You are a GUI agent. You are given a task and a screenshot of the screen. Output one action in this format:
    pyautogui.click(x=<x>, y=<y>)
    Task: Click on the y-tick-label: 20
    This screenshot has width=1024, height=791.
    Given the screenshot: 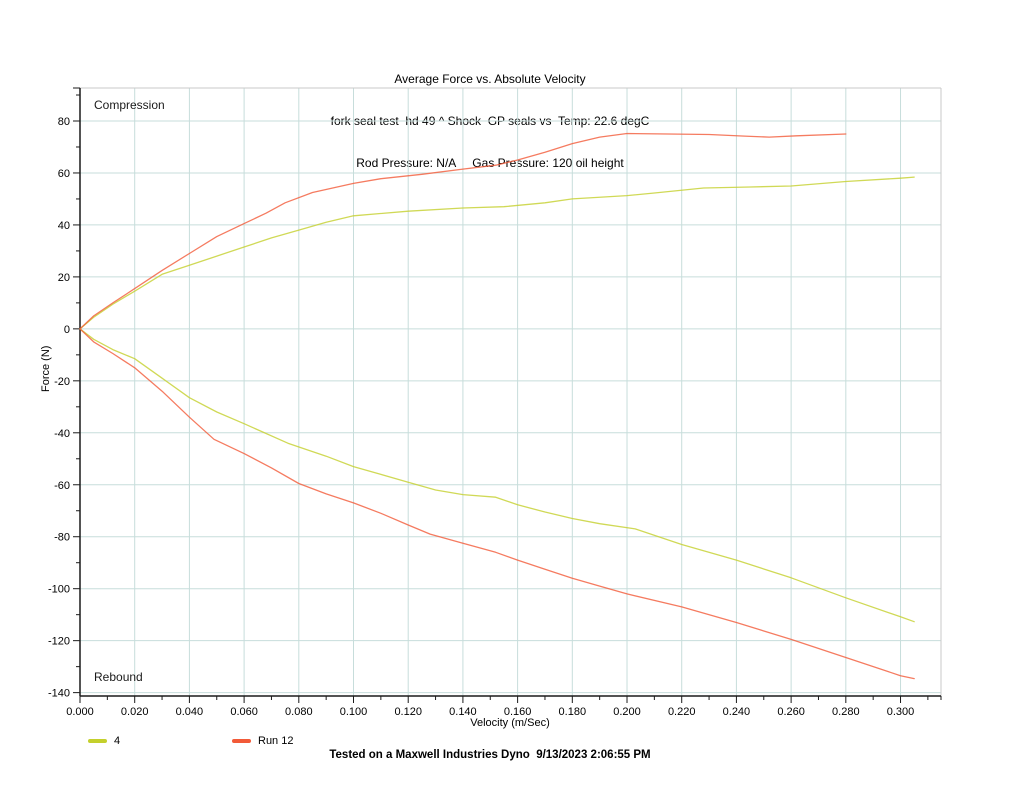 What is the action you would take?
    pyautogui.click(x=64, y=278)
    